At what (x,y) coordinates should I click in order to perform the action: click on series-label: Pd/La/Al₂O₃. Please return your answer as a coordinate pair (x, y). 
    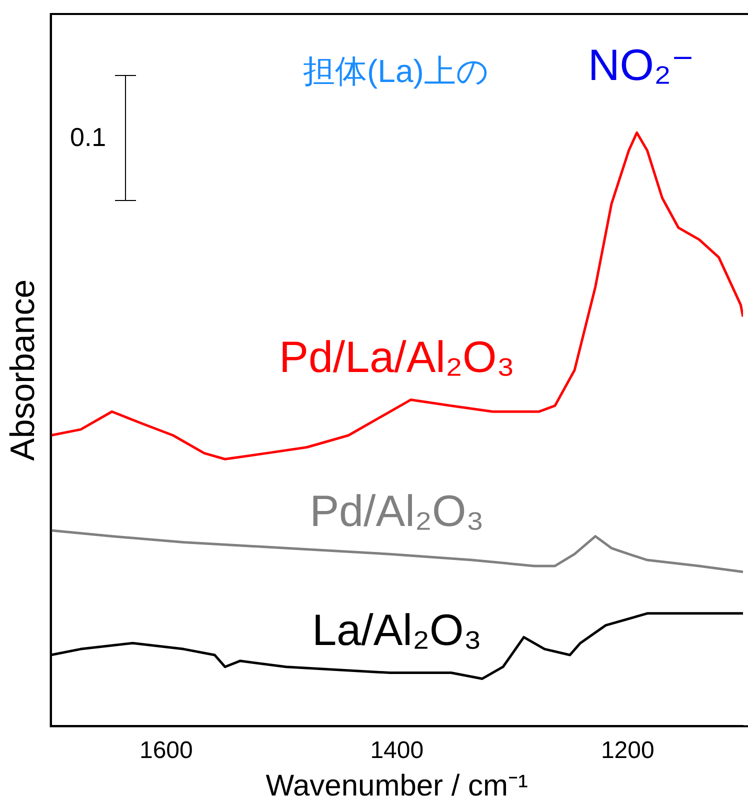
    Looking at the image, I should click on (397, 357).